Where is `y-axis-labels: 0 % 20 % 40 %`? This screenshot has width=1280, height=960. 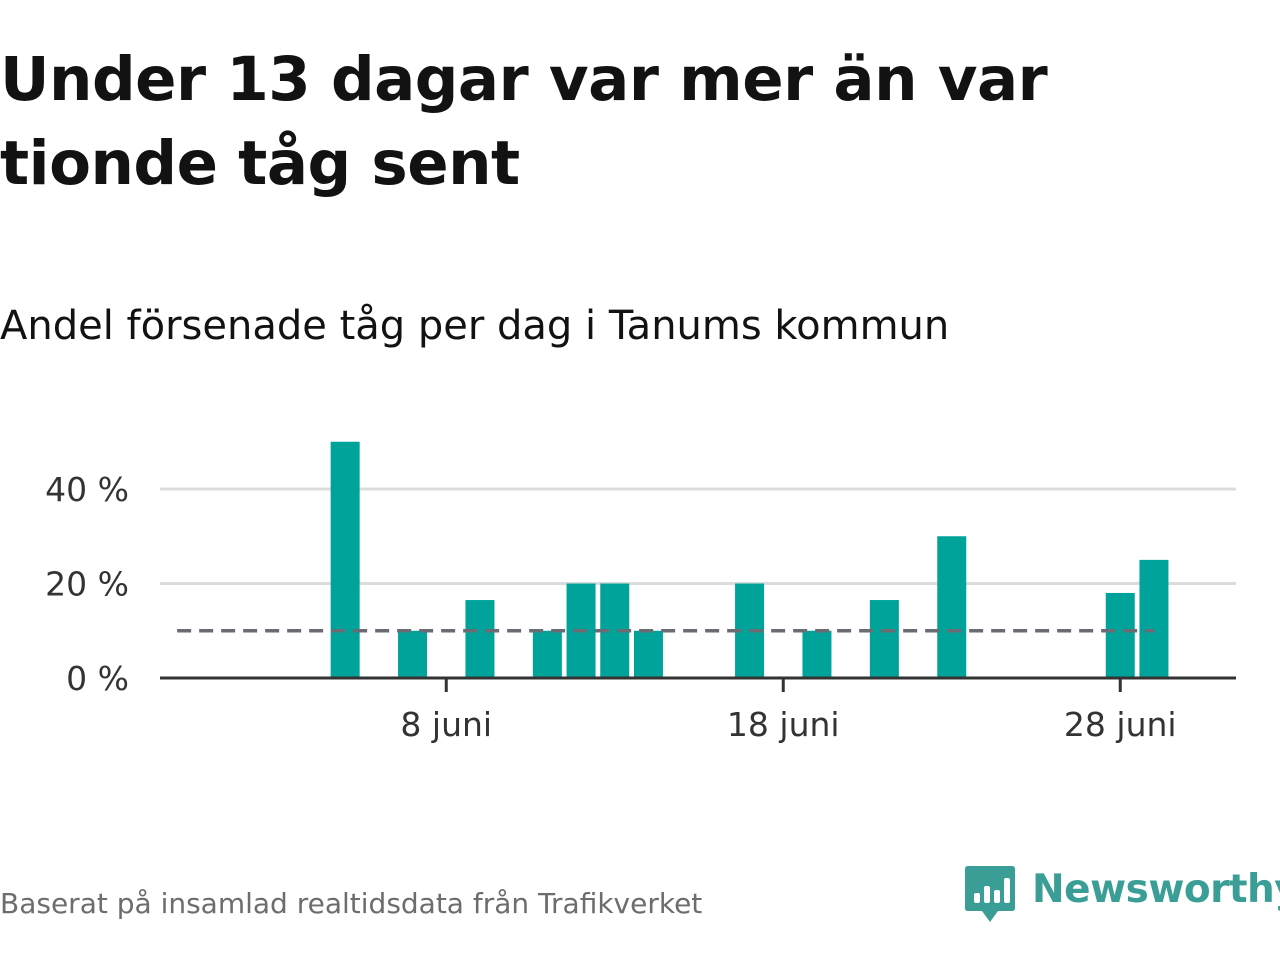 y-axis-labels: 0 % 20 % 40 % is located at coordinates (87, 584).